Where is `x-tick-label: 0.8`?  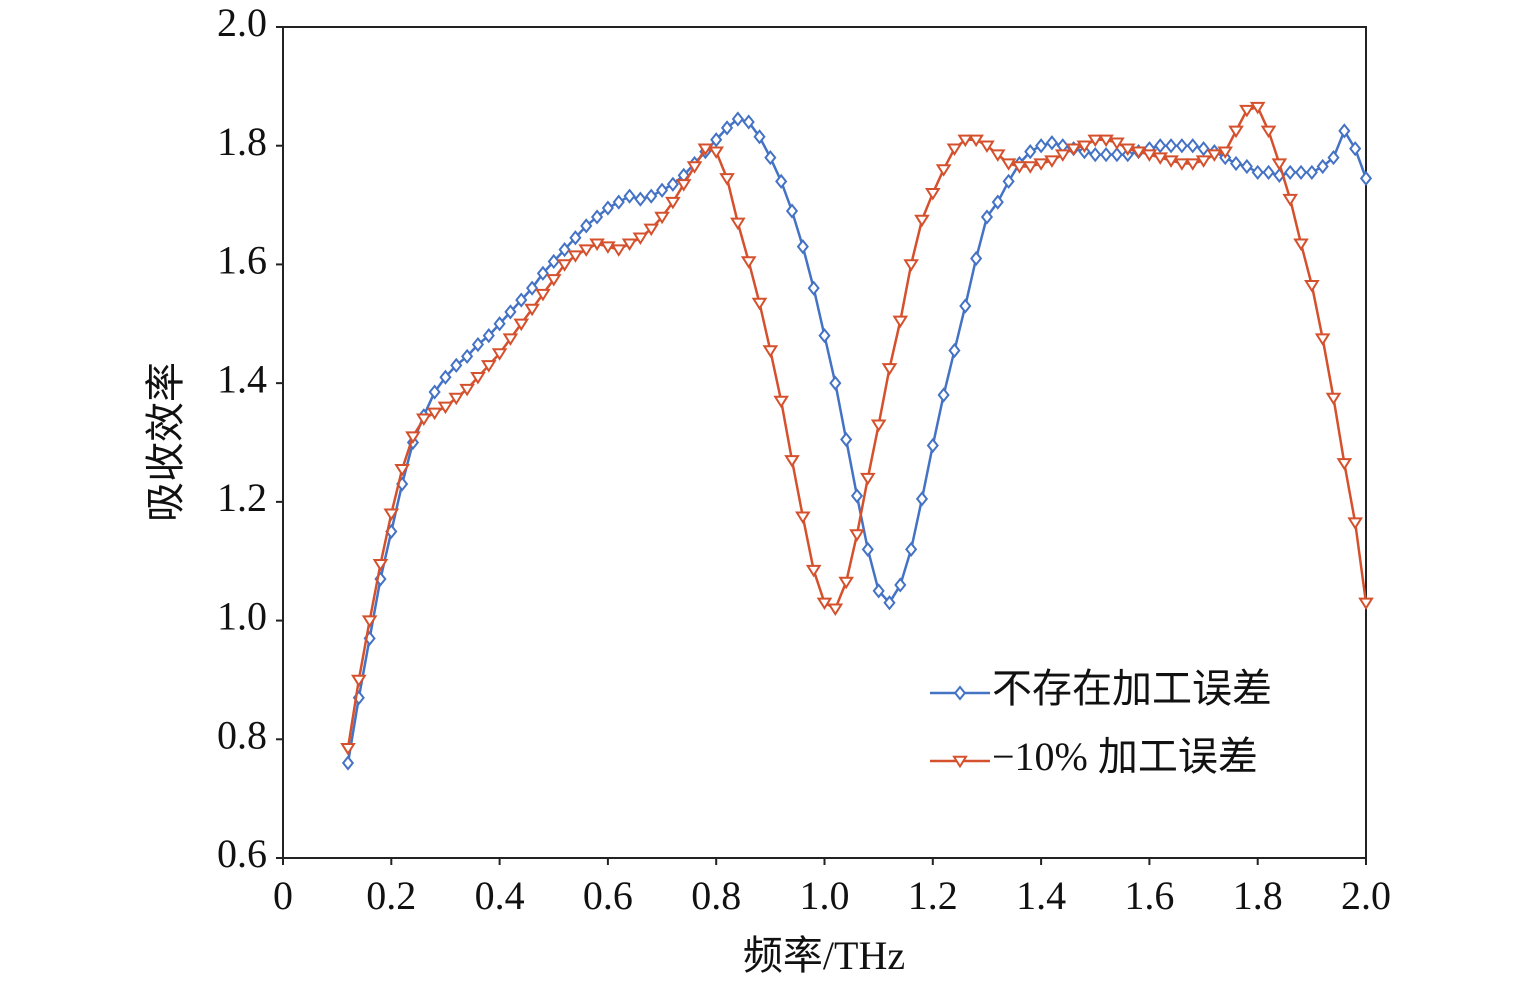
x-tick-label: 0.8 is located at coordinates (716, 895).